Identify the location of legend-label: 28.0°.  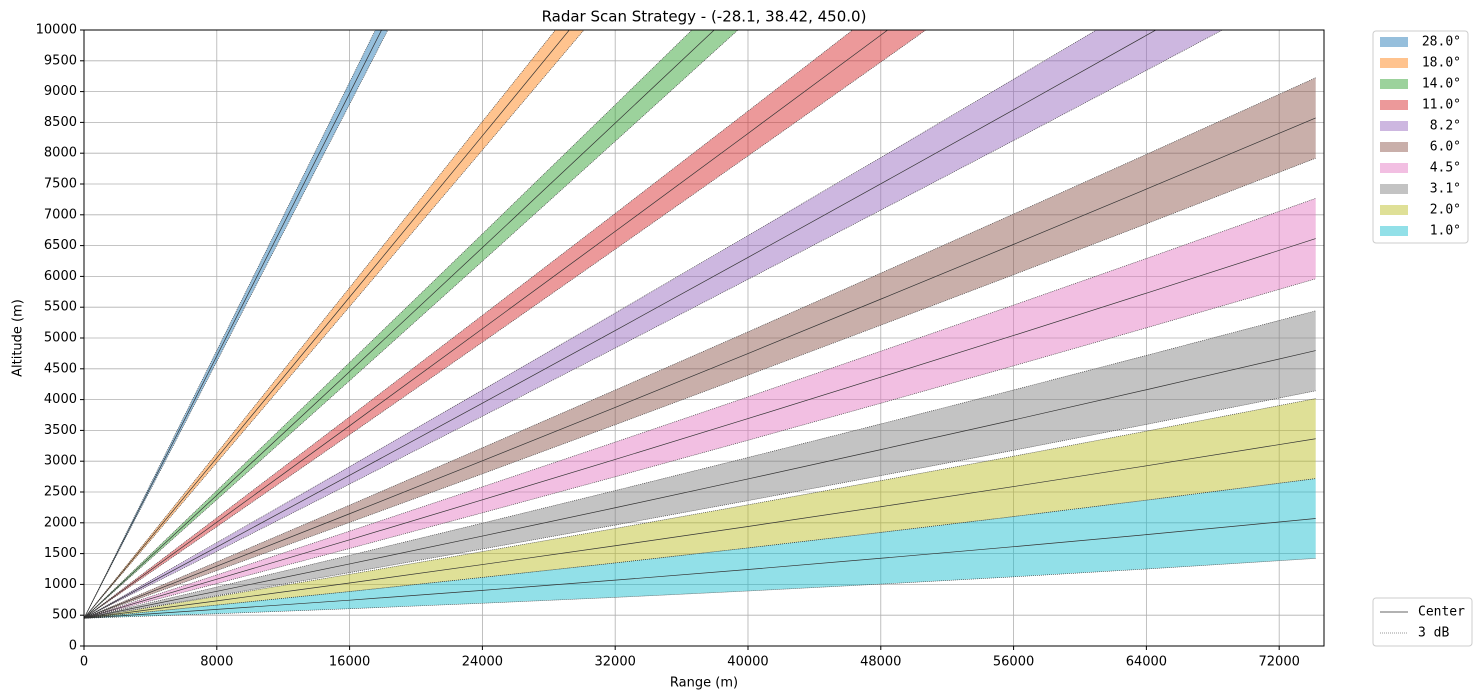
(1441, 42).